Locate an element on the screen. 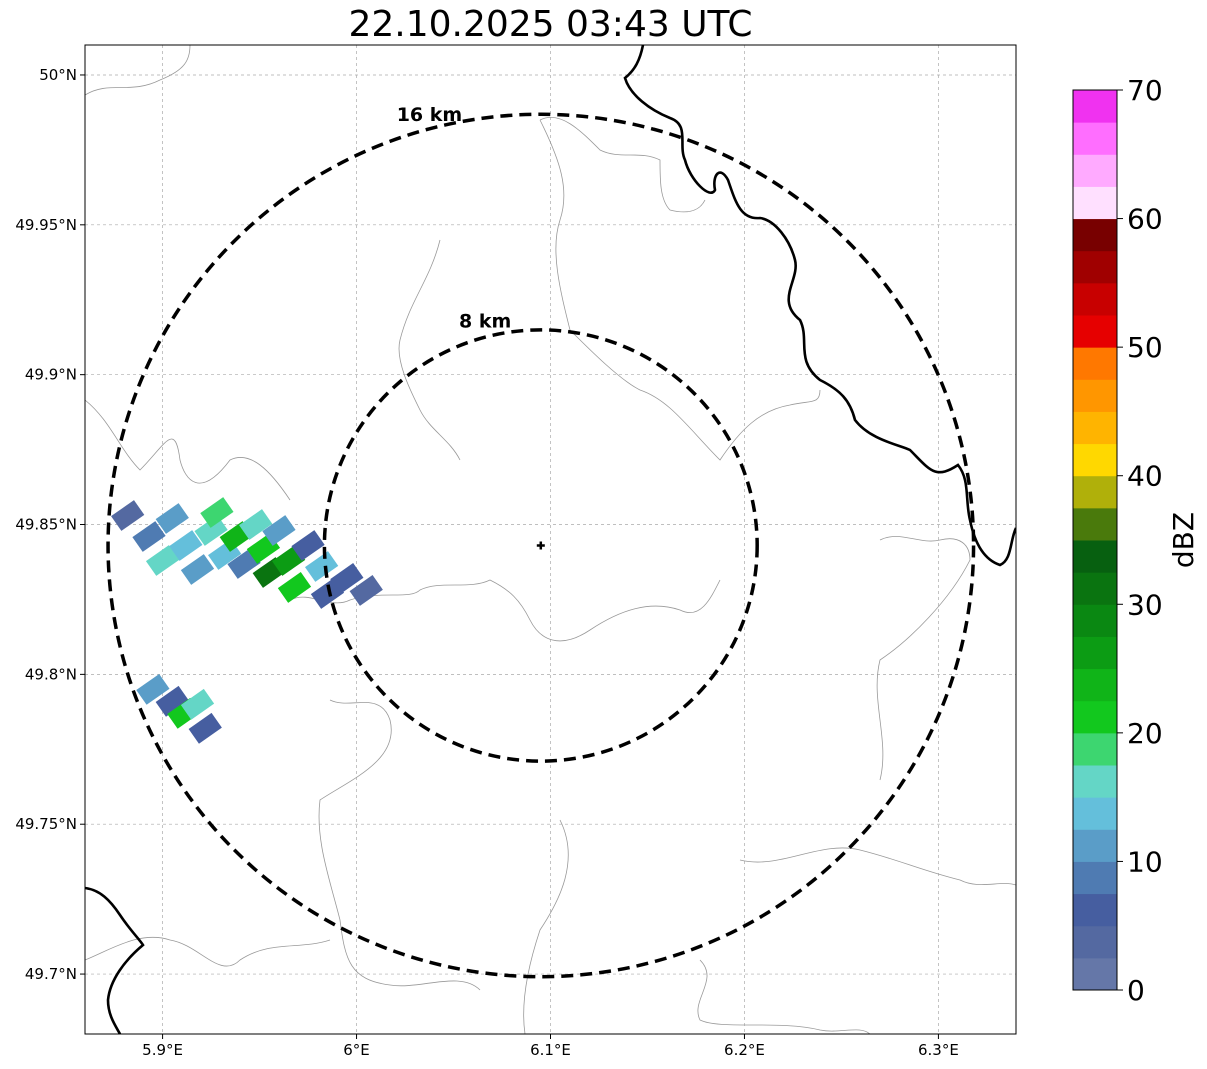  national-border-line is located at coordinates (115, 960).